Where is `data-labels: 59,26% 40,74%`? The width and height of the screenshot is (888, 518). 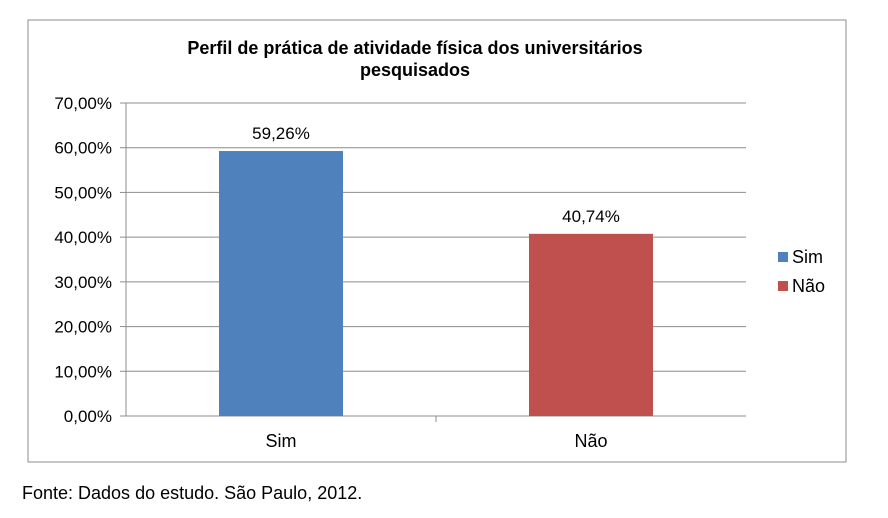
data-labels: 59,26% 40,74% is located at coordinates (436, 175).